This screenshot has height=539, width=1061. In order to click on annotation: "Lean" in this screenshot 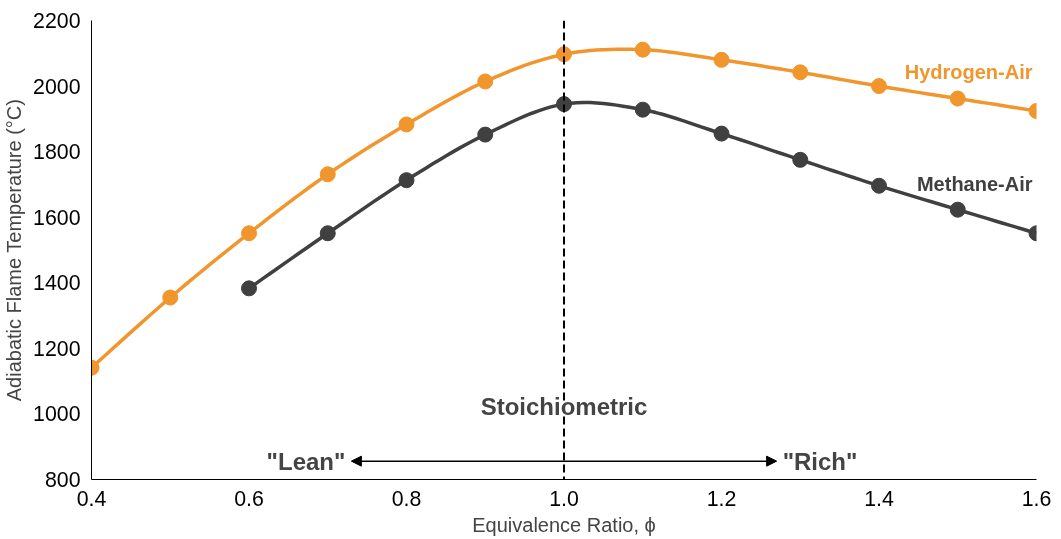, I will do `click(306, 461)`.